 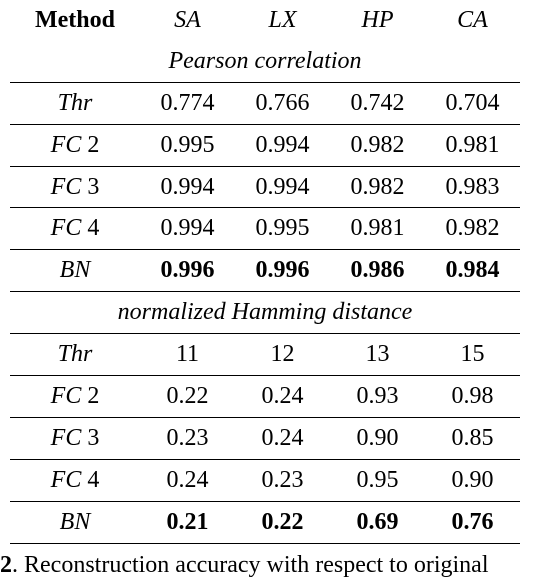 What do you see at coordinates (472, 522) in the screenshot?
I see `table-cell: 0.76` at bounding box center [472, 522].